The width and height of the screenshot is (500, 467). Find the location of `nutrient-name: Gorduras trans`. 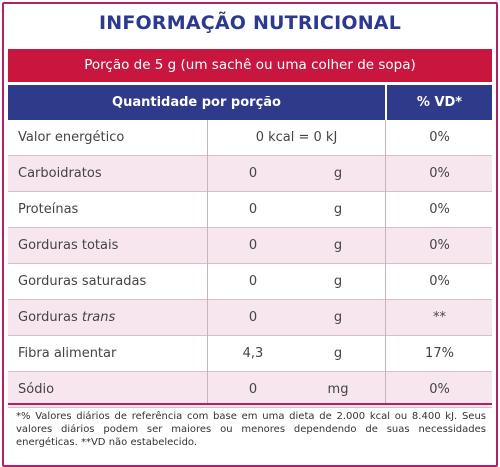

nutrient-name: Gorduras trans is located at coordinates (67, 317).